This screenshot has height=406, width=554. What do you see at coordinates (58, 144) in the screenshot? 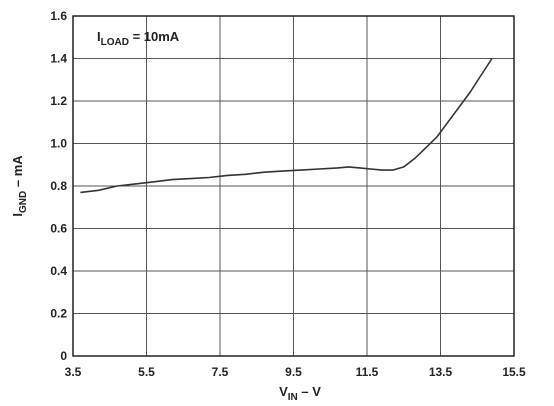
I see `y-tick-label: 1.0` at bounding box center [58, 144].